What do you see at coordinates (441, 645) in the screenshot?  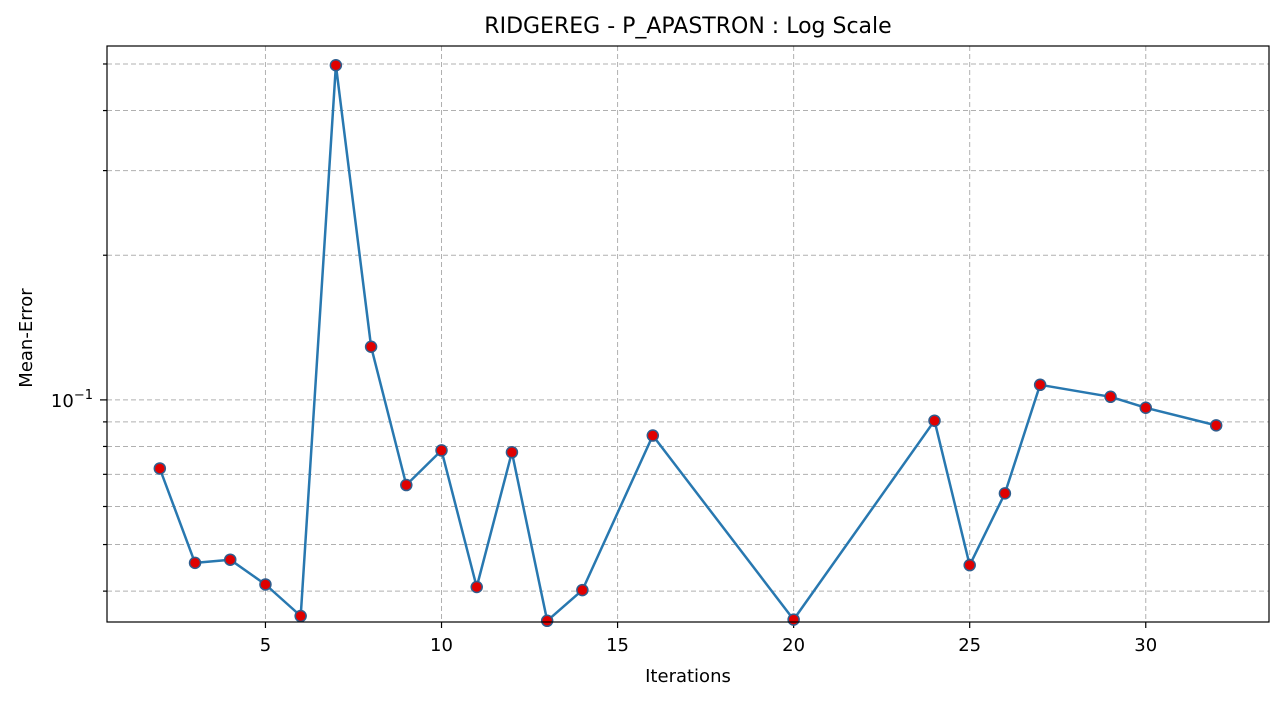 I see `x-tick-label: 10` at bounding box center [441, 645].